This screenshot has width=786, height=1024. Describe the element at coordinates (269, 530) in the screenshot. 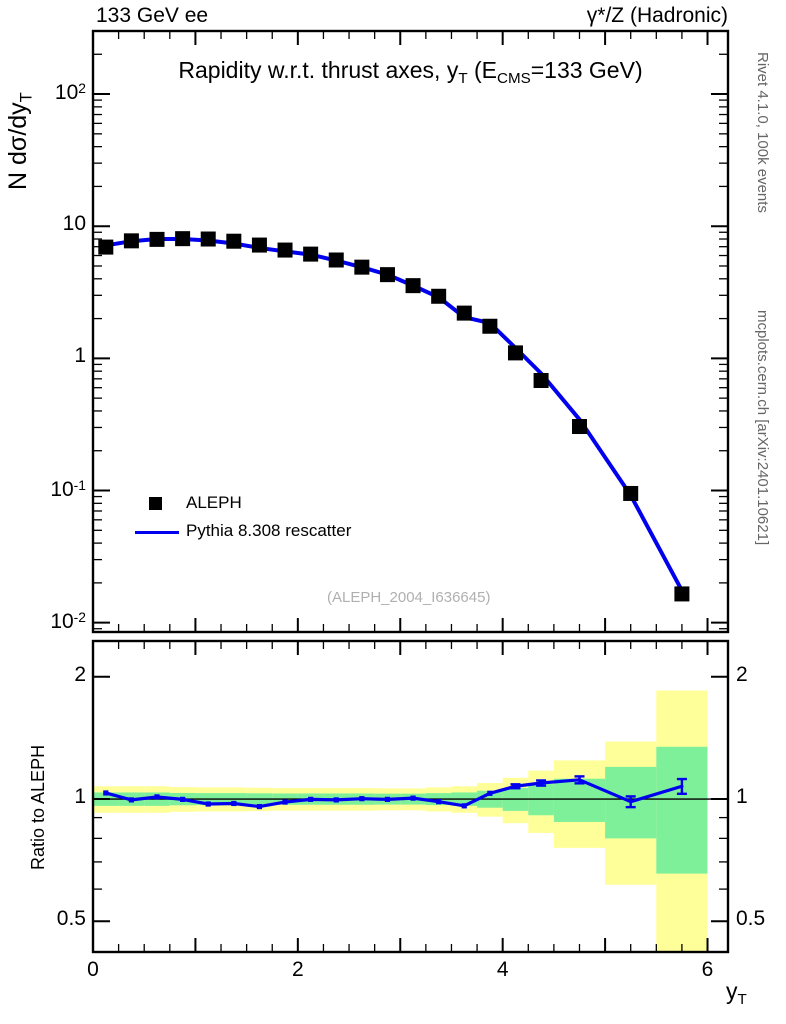

I see `legend-label-pythia: Pythia 8.308 rescatter` at that location.